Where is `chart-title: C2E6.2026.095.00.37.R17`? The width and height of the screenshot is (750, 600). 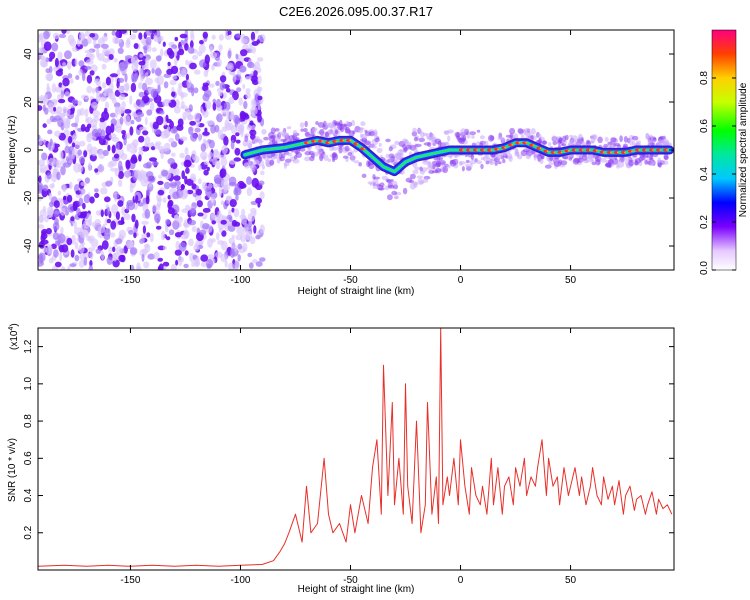
chart-title: C2E6.2026.095.00.37.R17 is located at coordinates (356, 11).